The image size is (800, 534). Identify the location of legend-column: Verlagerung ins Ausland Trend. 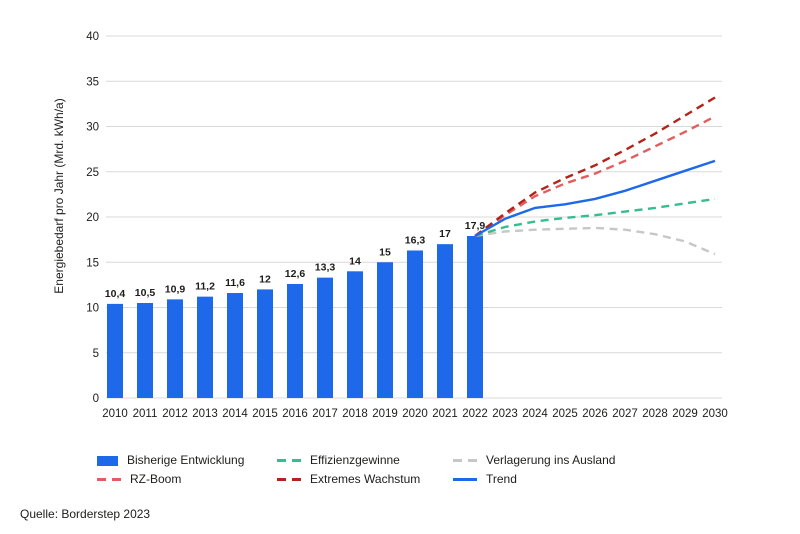
(534, 470).